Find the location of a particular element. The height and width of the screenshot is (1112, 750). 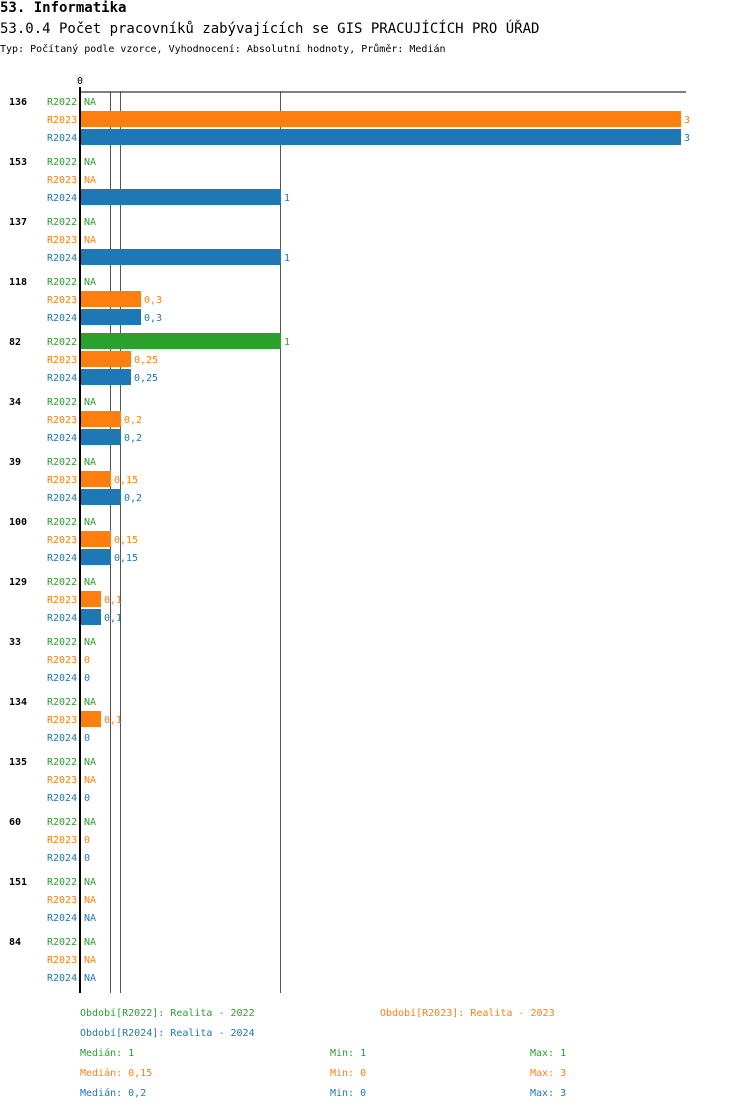

category-label: 100 is located at coordinates (18, 522).